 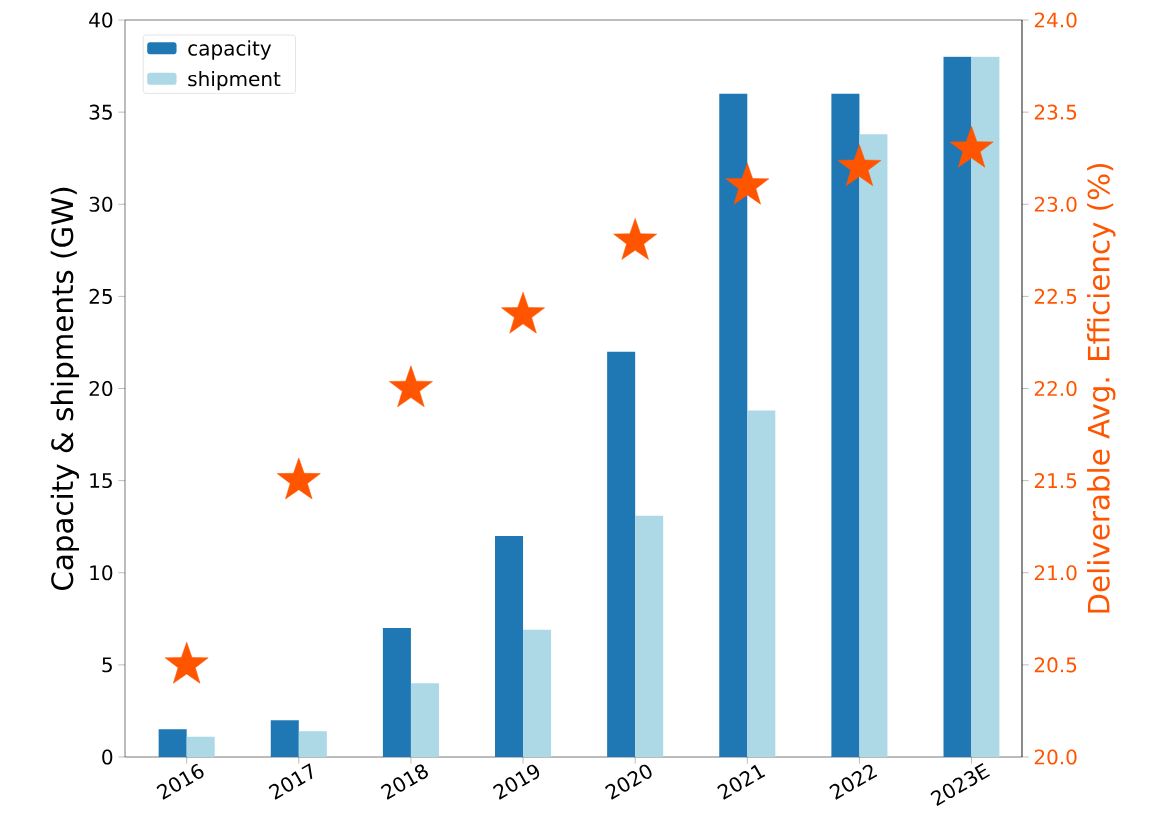 What do you see at coordinates (100, 112) in the screenshot?
I see `y-tick-label: 35` at bounding box center [100, 112].